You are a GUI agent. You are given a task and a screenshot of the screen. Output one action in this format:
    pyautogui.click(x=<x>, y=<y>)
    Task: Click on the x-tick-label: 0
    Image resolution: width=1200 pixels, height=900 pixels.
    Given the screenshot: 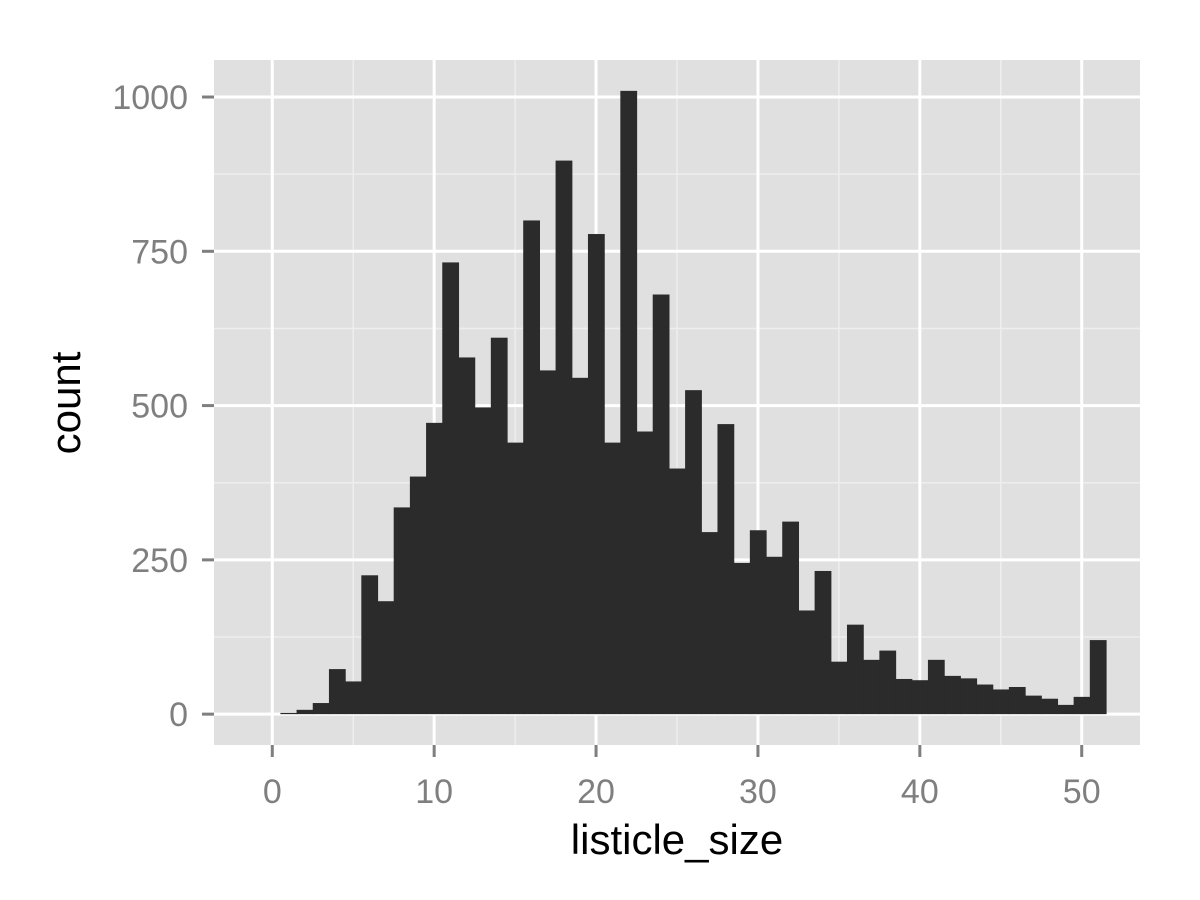 What is the action you would take?
    pyautogui.click(x=272, y=792)
    